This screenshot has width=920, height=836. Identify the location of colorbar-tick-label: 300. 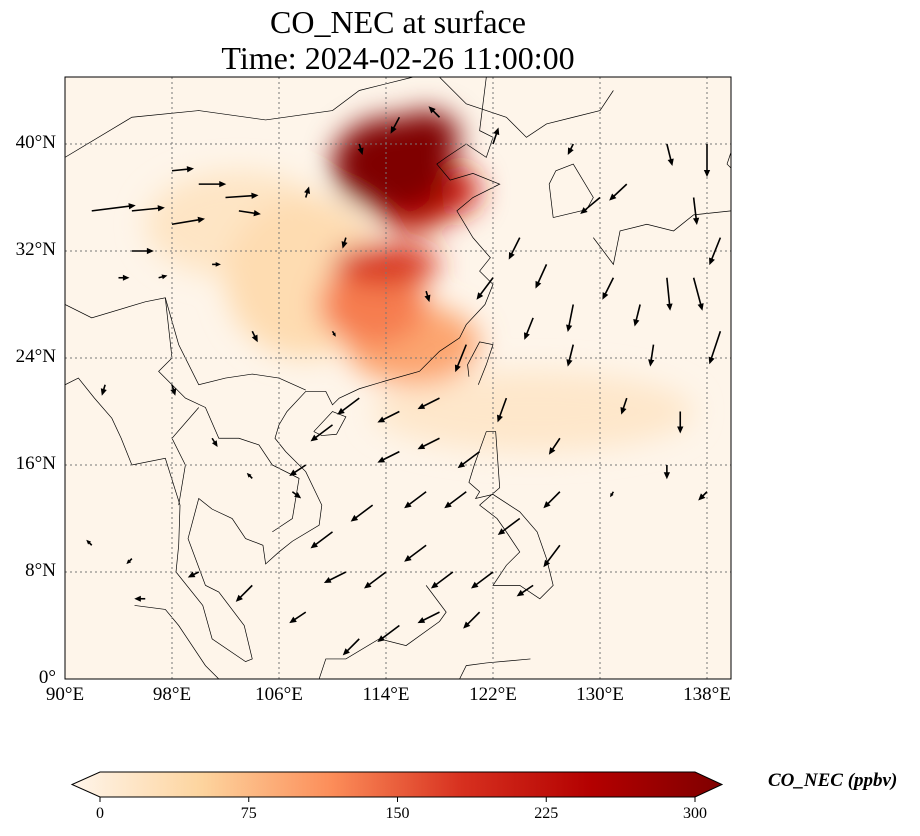
(695, 813).